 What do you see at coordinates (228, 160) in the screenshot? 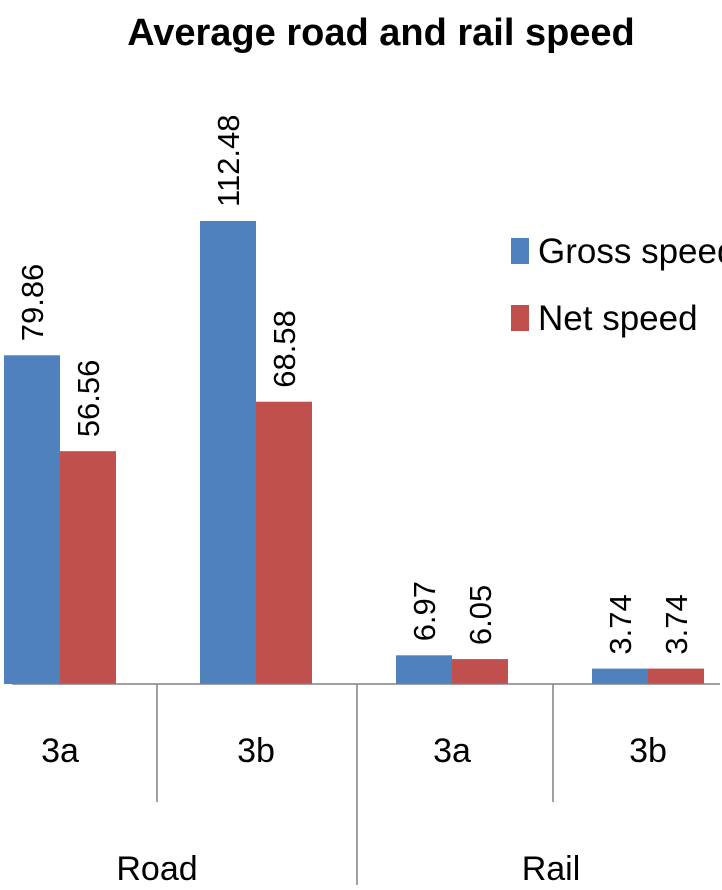
I see `data-label: 112.48` at bounding box center [228, 160].